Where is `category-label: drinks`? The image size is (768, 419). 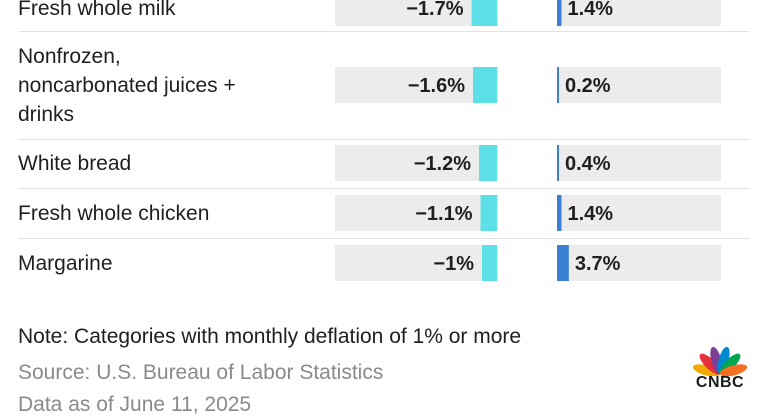 category-label: drinks is located at coordinates (46, 114).